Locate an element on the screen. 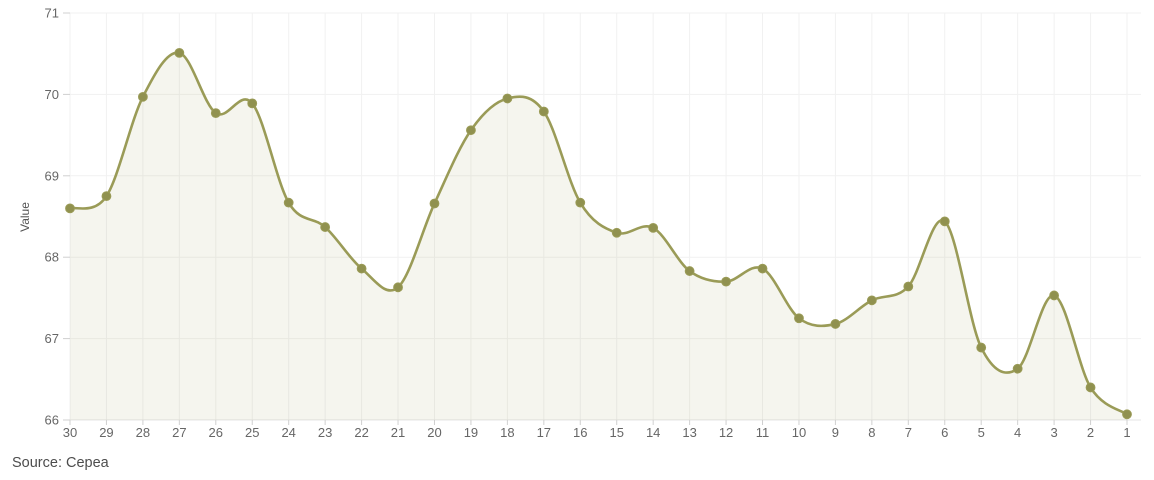 The height and width of the screenshot is (480, 1154). x-axis-tick-label: 5 is located at coordinates (981, 432).